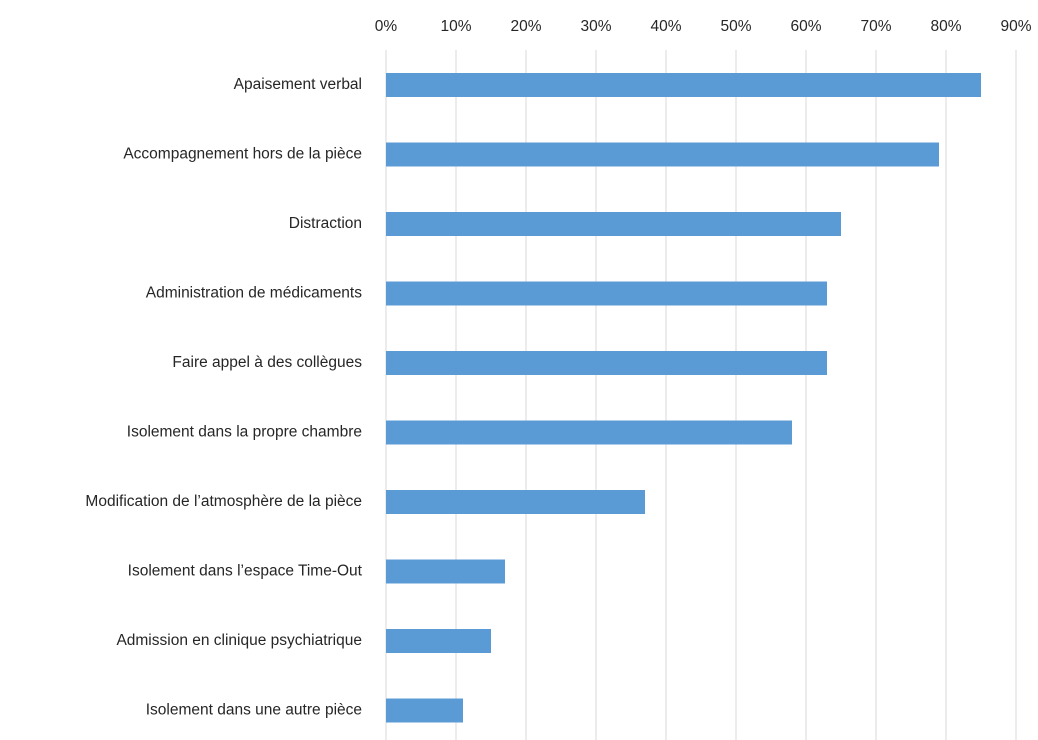 The width and height of the screenshot is (1038, 740). Describe the element at coordinates (945, 26) in the screenshot. I see `x-tick-label: 80%` at that location.